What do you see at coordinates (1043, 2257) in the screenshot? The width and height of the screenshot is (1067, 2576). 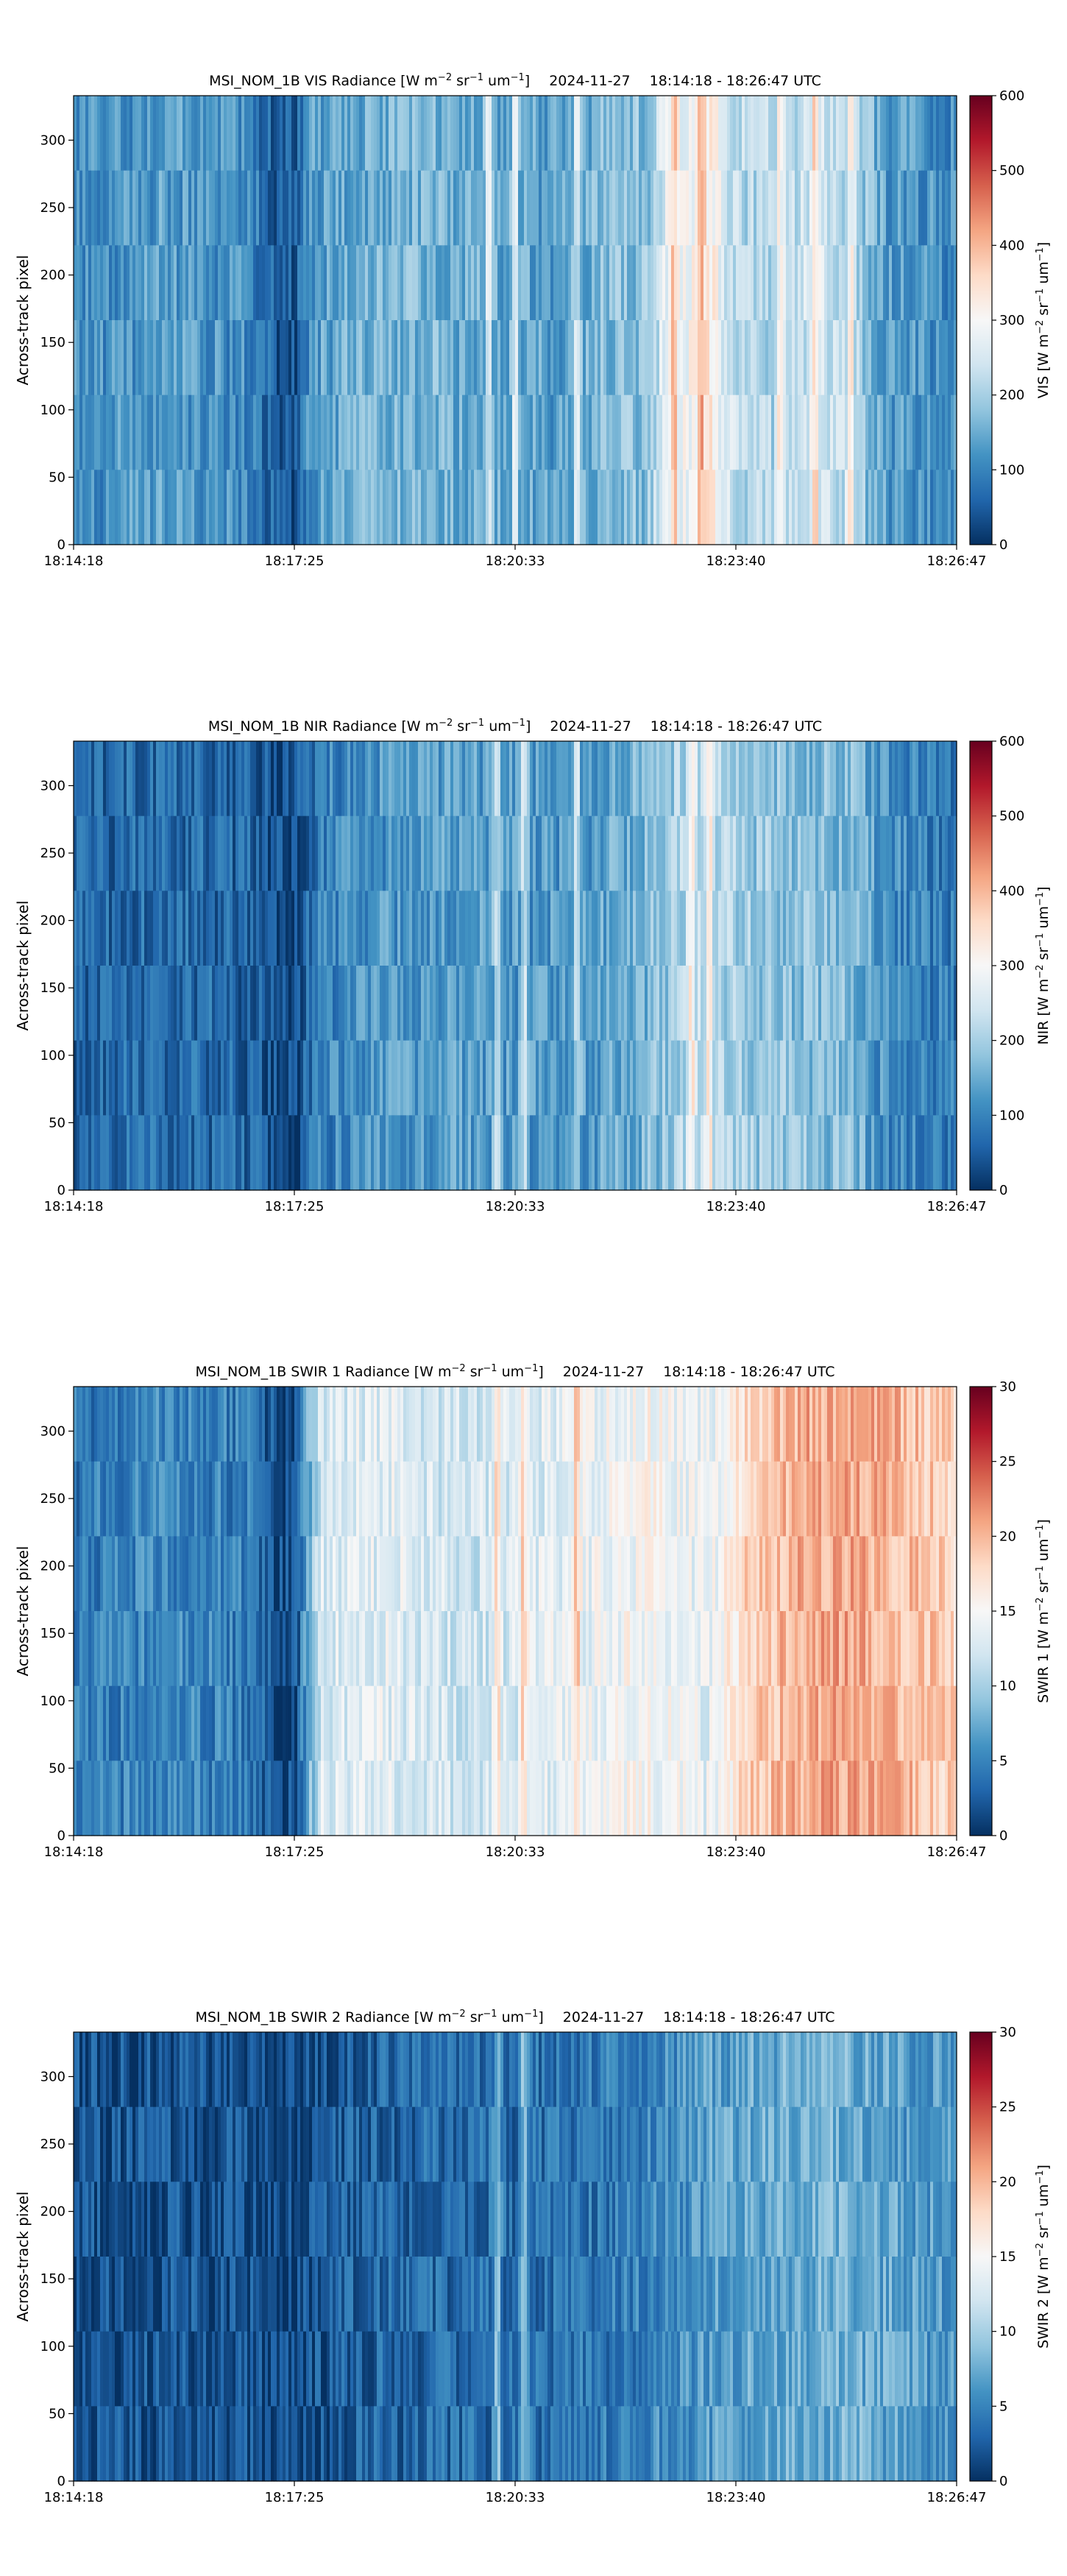 I see `colorbar-label: SWIR 2 [W m−2 sr−1 um−1]` at bounding box center [1043, 2257].